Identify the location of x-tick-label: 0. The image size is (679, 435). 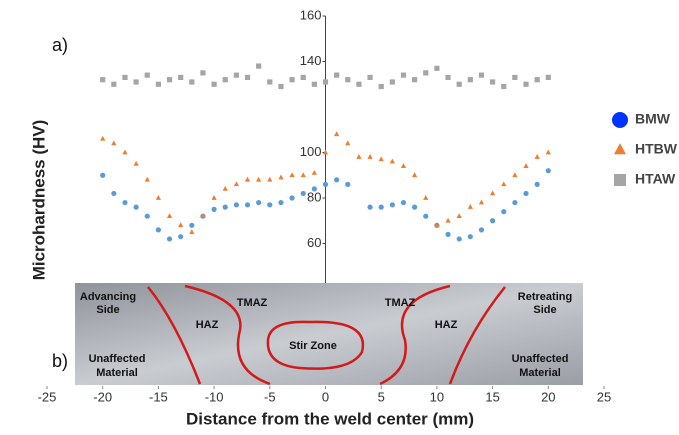
(325, 396).